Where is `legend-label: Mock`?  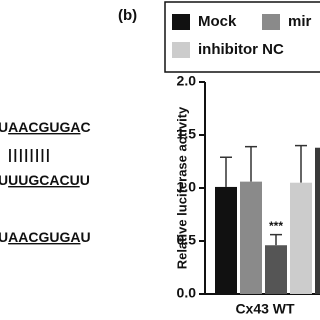 legend-label: Mock is located at coordinates (217, 21).